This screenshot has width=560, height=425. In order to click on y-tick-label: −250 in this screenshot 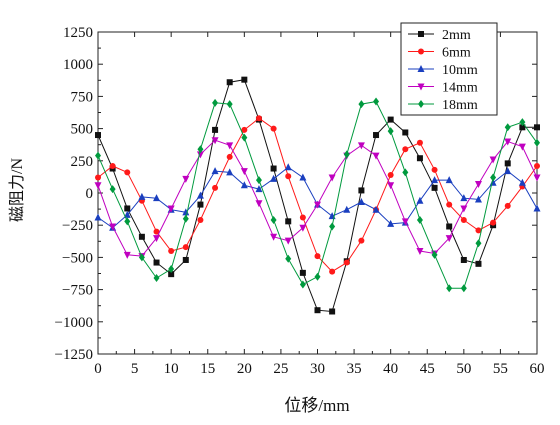, I will do `click(77, 226)`.